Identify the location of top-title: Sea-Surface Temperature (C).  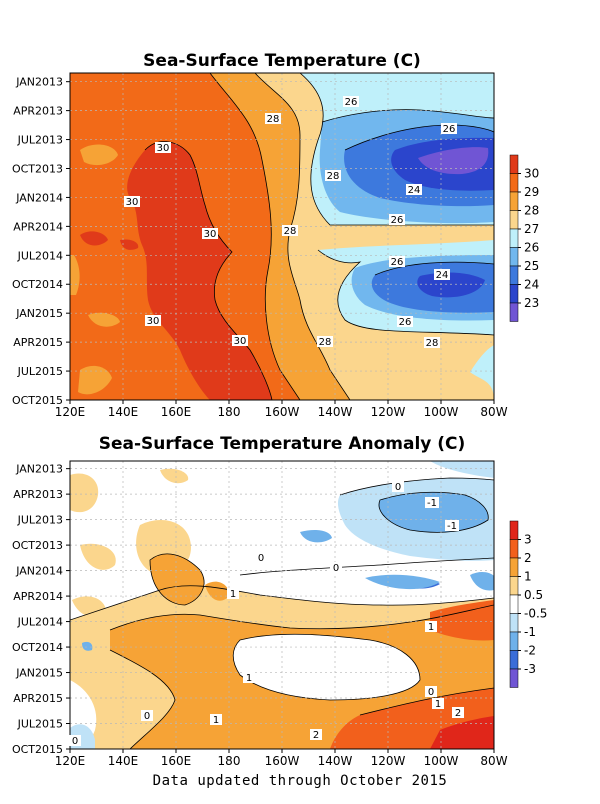
(282, 61).